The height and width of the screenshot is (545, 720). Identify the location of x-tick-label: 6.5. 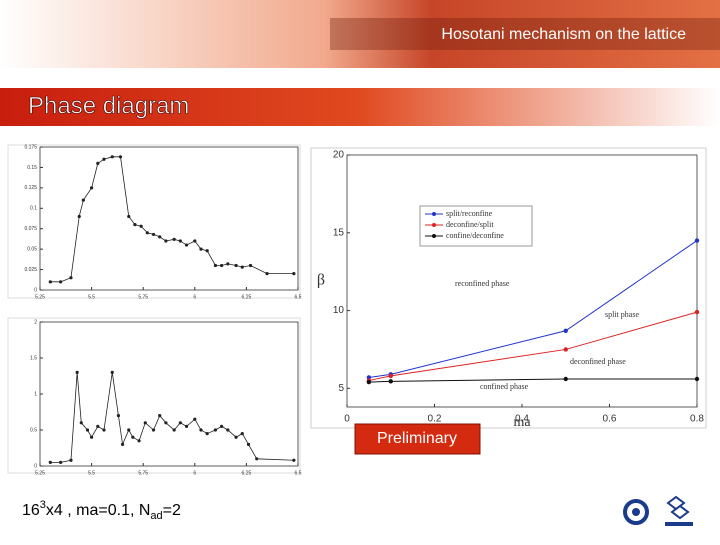
(298, 297).